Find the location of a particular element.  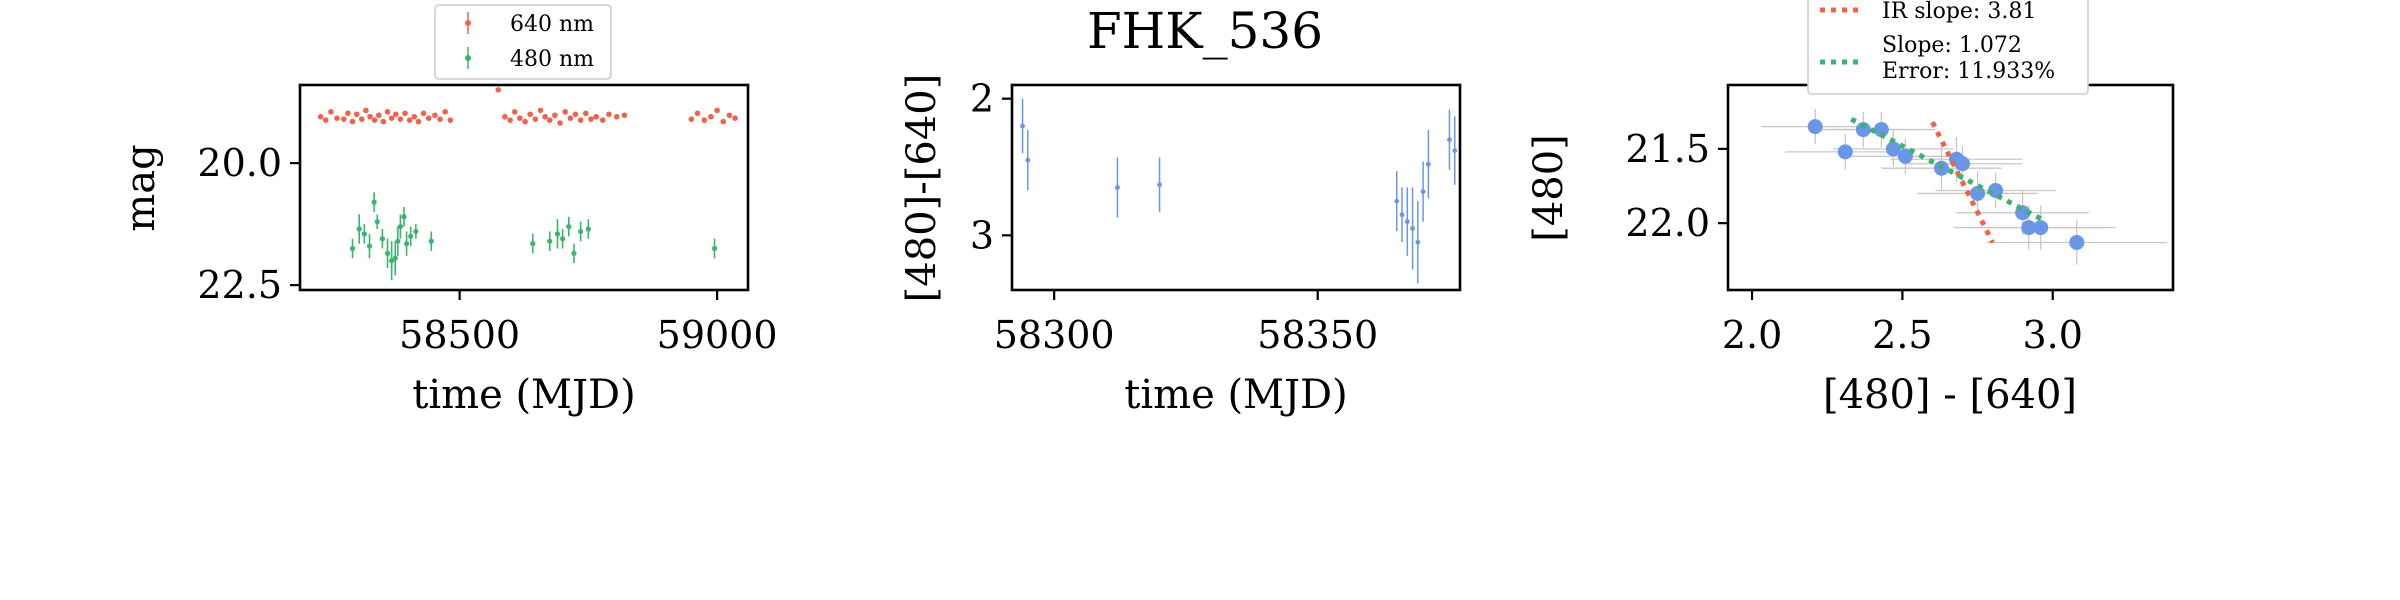

ytick-label: 20.0 is located at coordinates (239, 163).